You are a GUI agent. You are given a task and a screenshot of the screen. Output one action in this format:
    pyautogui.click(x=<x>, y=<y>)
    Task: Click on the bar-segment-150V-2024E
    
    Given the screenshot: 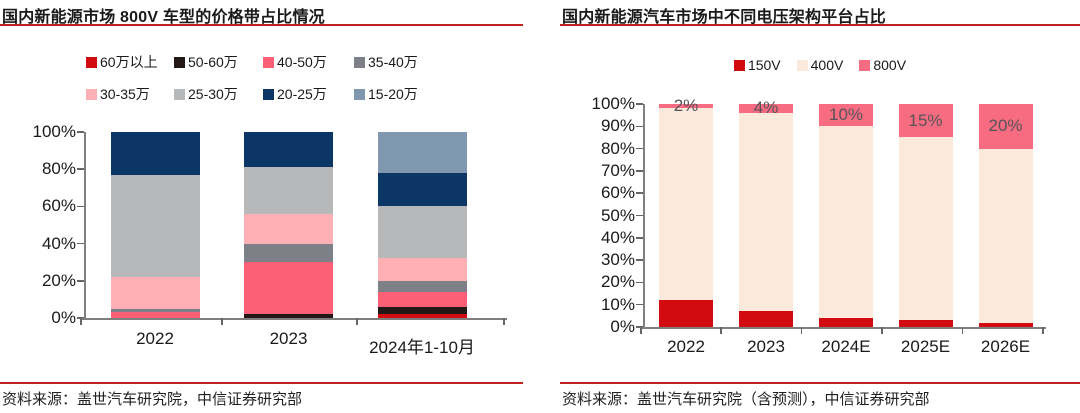 What is the action you would take?
    pyautogui.click(x=846, y=322)
    